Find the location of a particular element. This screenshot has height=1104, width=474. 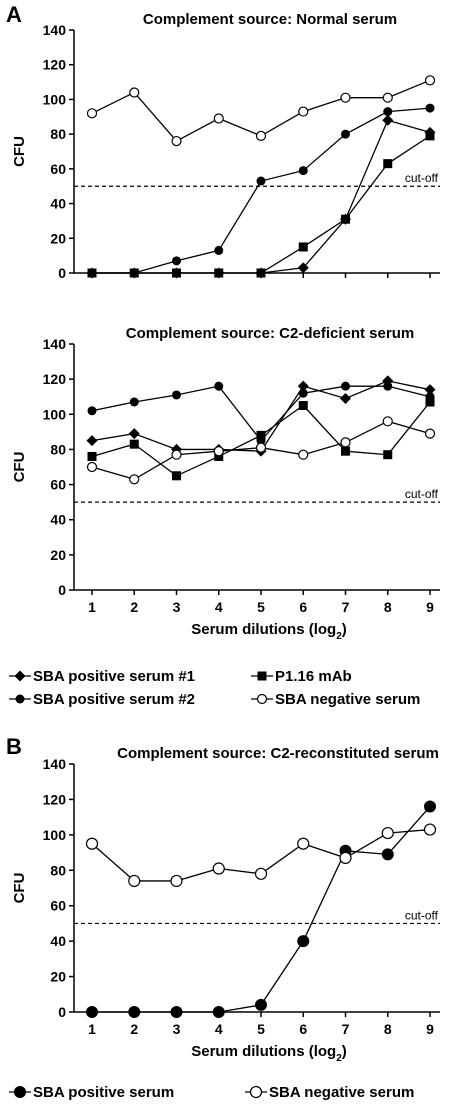

legend-item-negative: SBA negative serum is located at coordinates (335, 699).